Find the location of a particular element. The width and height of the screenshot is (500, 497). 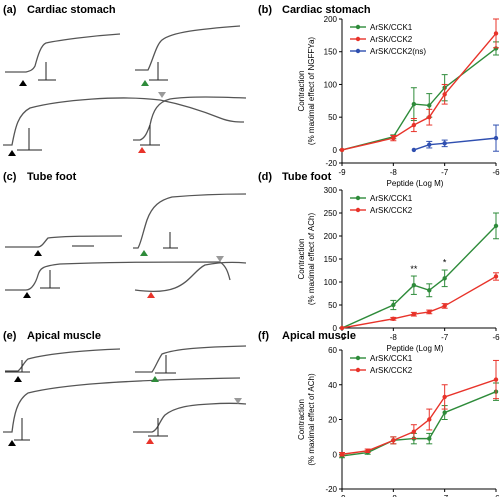

y-tick-label: 100 is located at coordinates (331, 282).